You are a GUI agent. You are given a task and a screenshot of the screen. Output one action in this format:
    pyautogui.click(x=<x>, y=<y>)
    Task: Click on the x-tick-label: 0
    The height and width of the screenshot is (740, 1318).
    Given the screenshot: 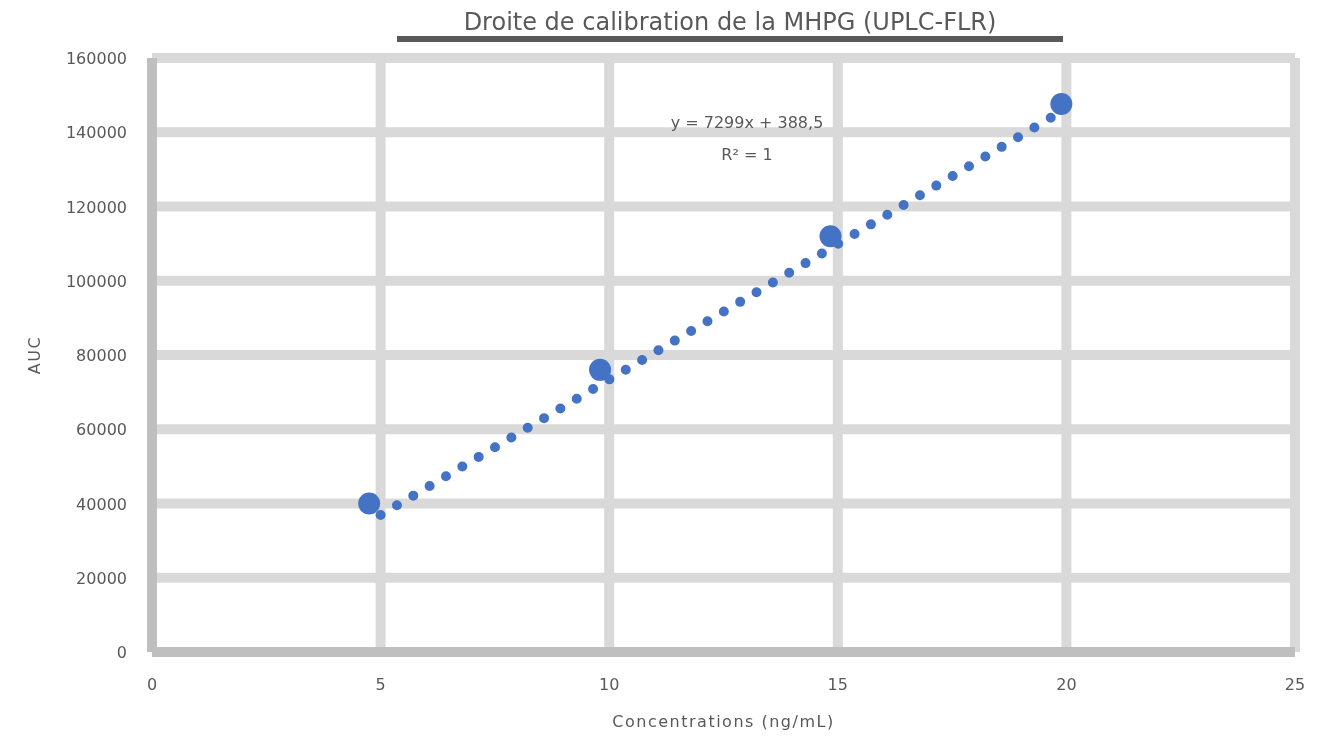 What is the action you would take?
    pyautogui.click(x=152, y=684)
    